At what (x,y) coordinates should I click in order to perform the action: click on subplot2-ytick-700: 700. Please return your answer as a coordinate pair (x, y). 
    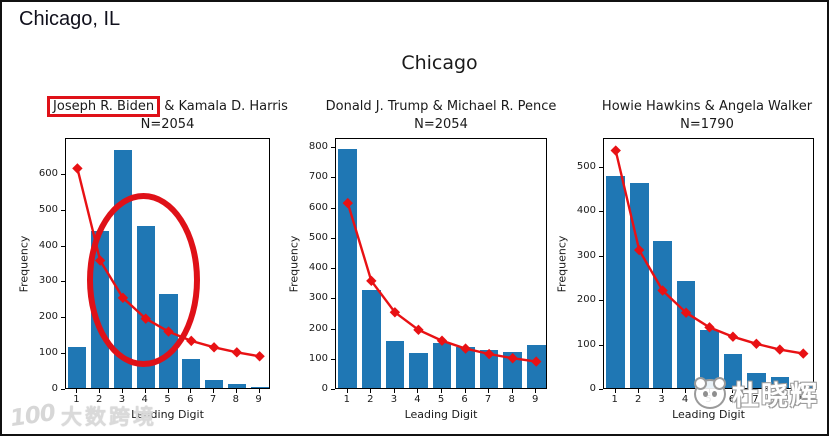
    Looking at the image, I should click on (318, 177).